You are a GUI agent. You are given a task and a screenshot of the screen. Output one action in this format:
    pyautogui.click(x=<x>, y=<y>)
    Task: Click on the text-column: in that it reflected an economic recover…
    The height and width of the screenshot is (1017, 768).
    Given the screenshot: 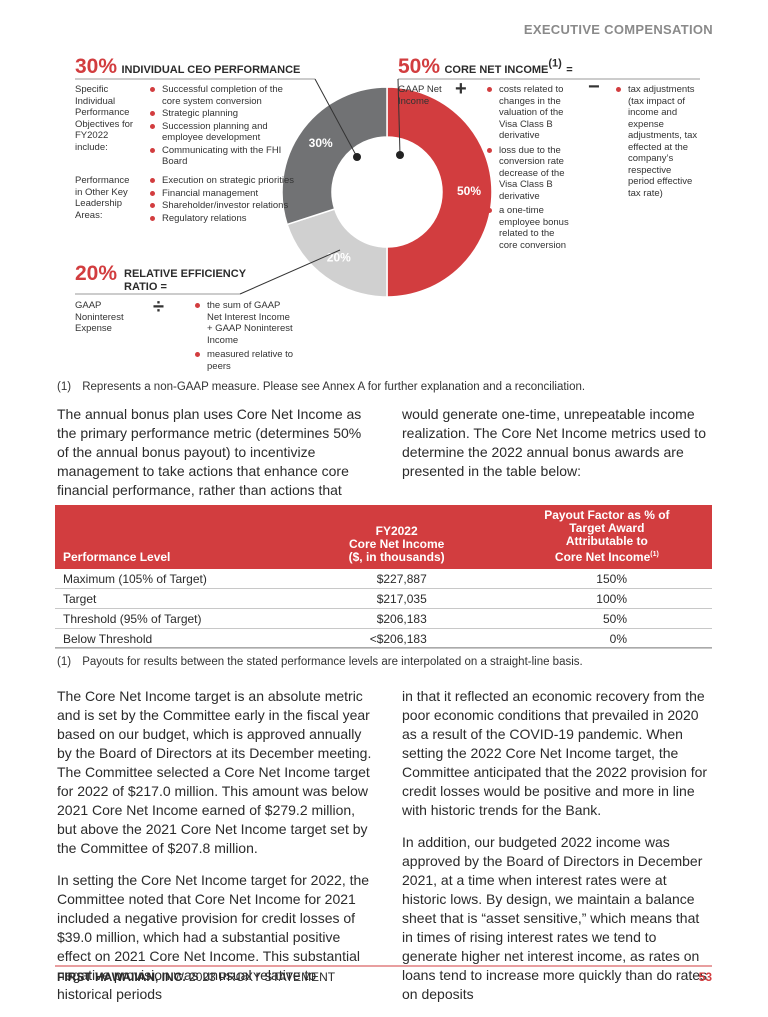 What is the action you would take?
    pyautogui.click(x=557, y=852)
    